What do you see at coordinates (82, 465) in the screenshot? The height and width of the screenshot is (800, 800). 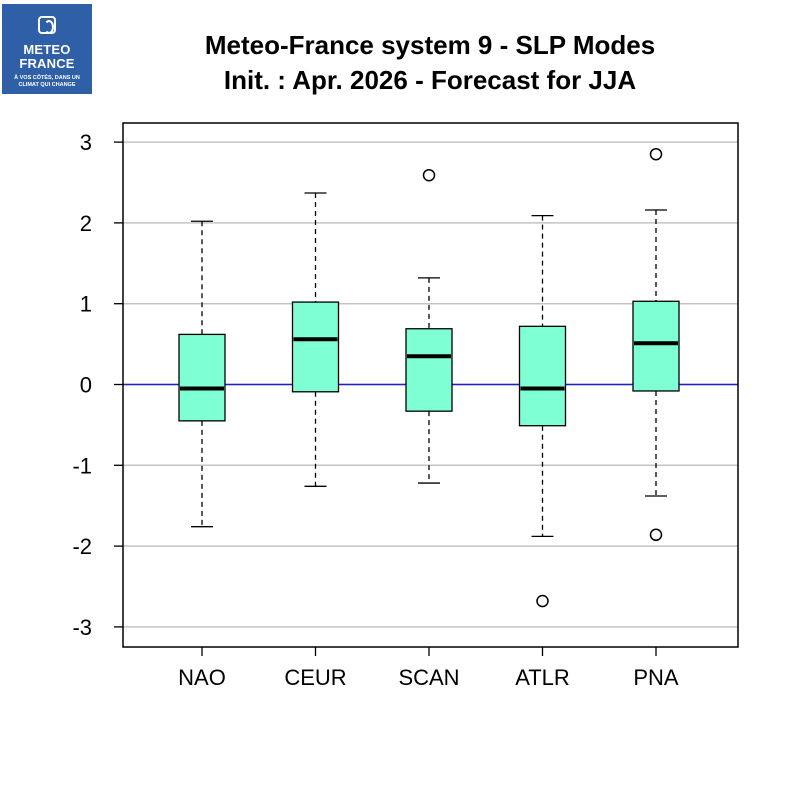 I see `y-tick-label: -1` at bounding box center [82, 465].